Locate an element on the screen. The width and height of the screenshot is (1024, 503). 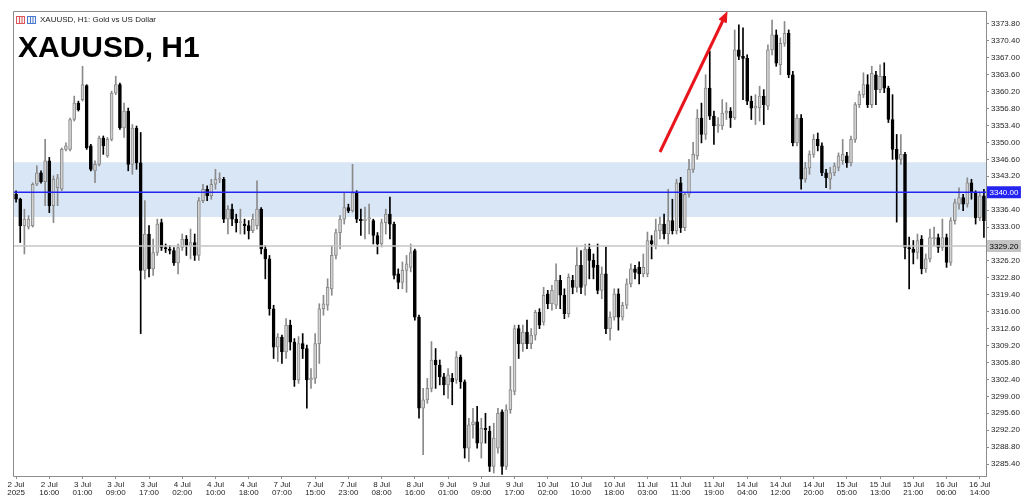
y-tick-label: 3309.20 is located at coordinates (1006, 345).